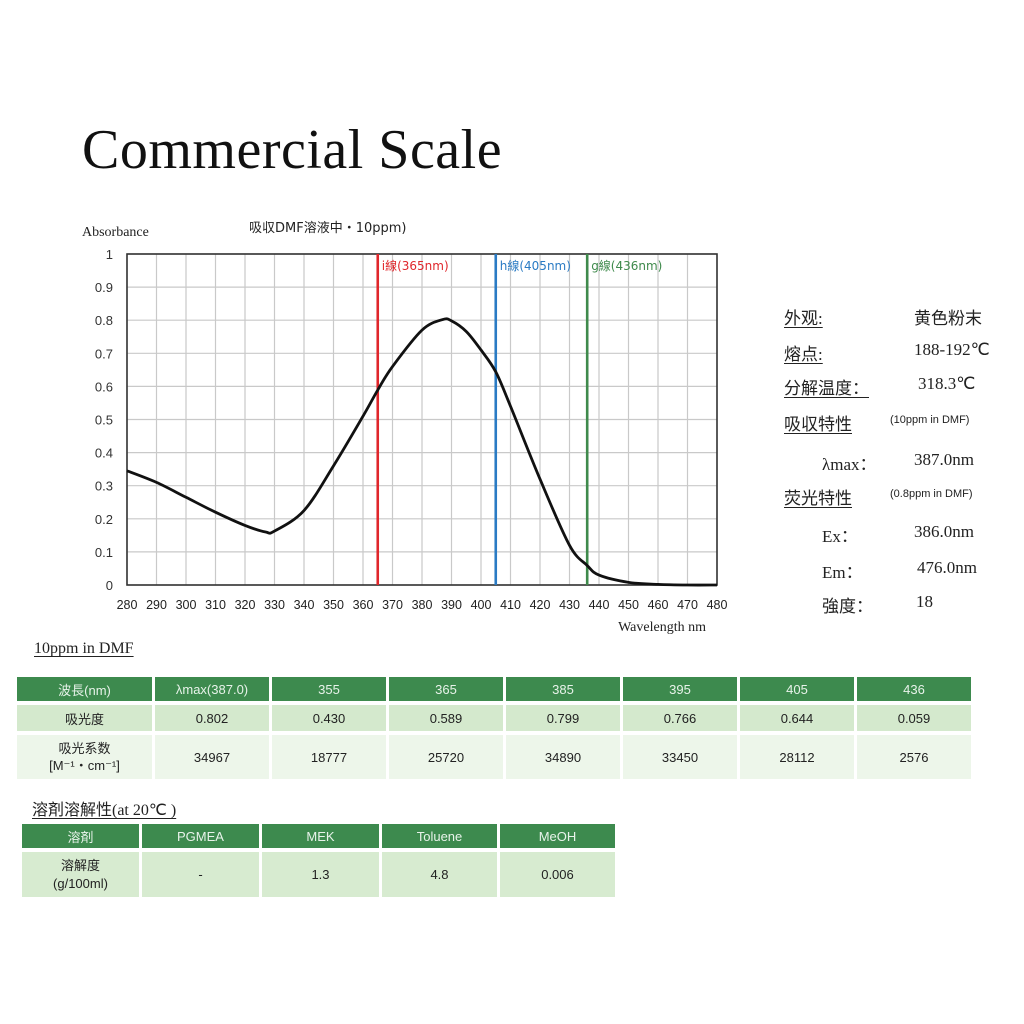 The height and width of the screenshot is (1024, 1024). I want to click on x-tick-label: 320, so click(245, 605).